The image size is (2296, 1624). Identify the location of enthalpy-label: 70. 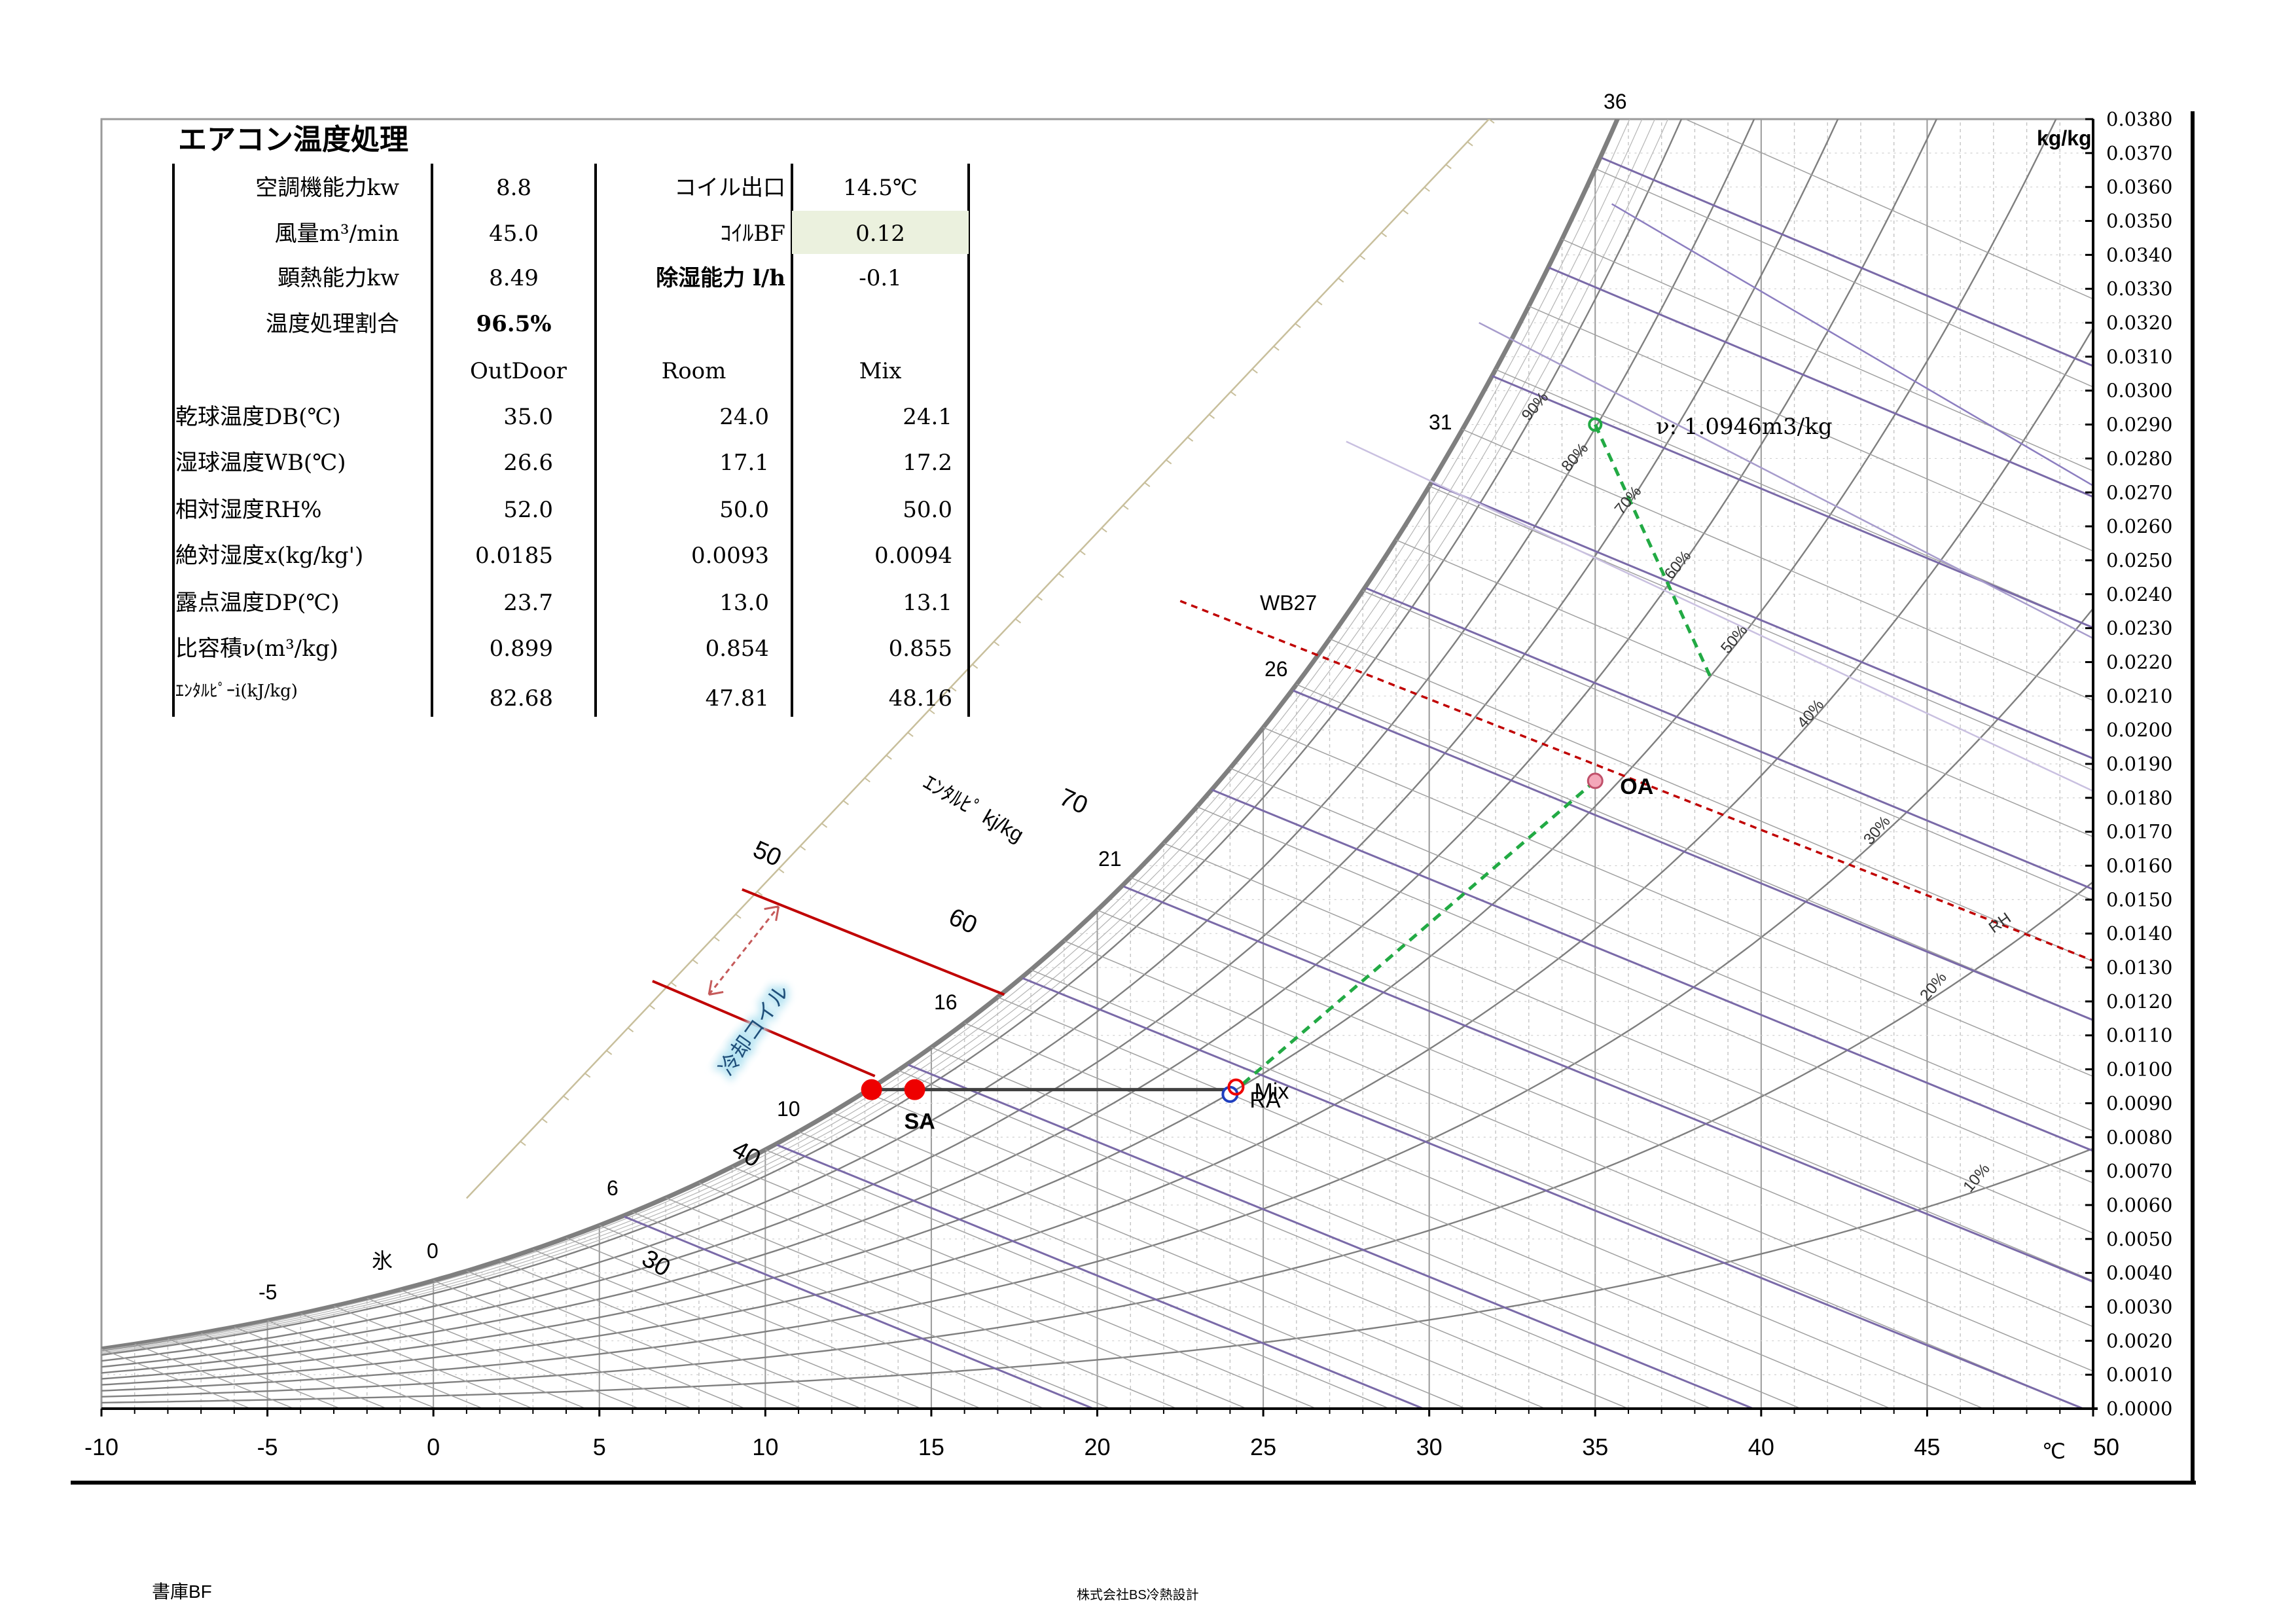
(1073, 802).